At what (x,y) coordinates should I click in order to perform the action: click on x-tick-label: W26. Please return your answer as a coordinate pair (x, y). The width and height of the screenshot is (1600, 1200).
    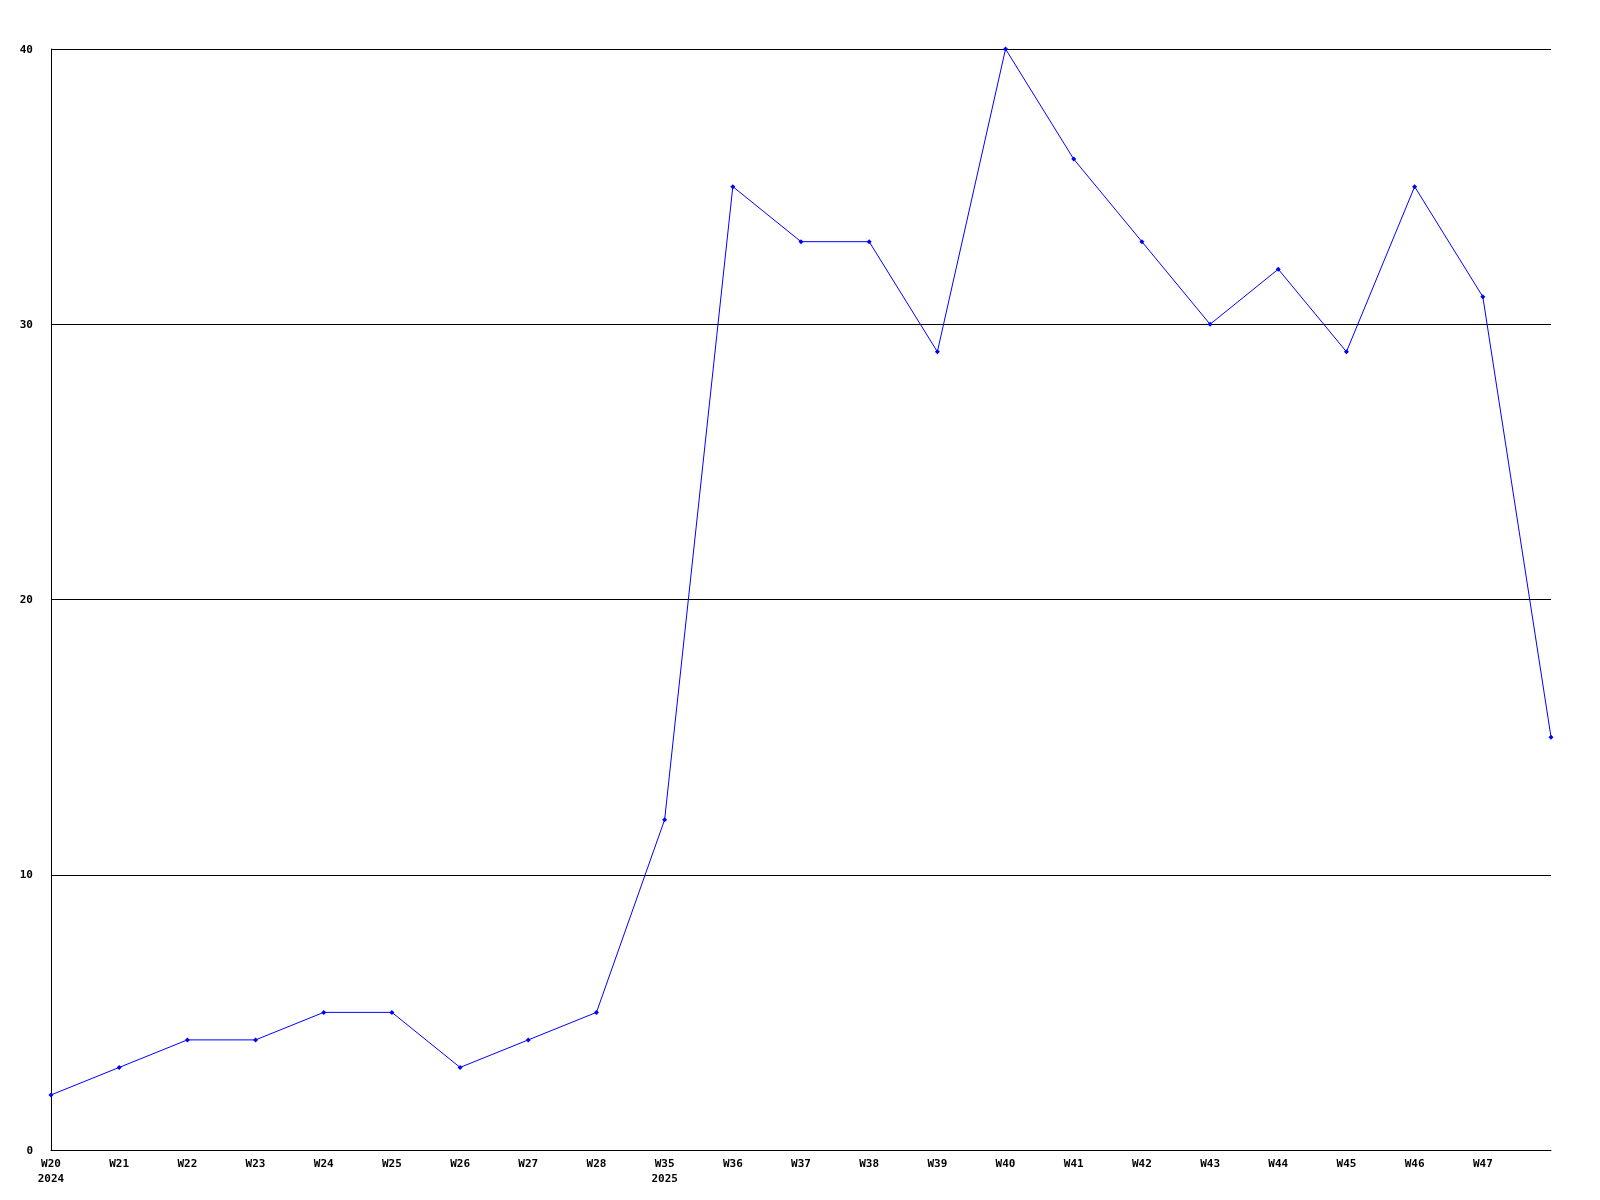
    Looking at the image, I should click on (460, 1163).